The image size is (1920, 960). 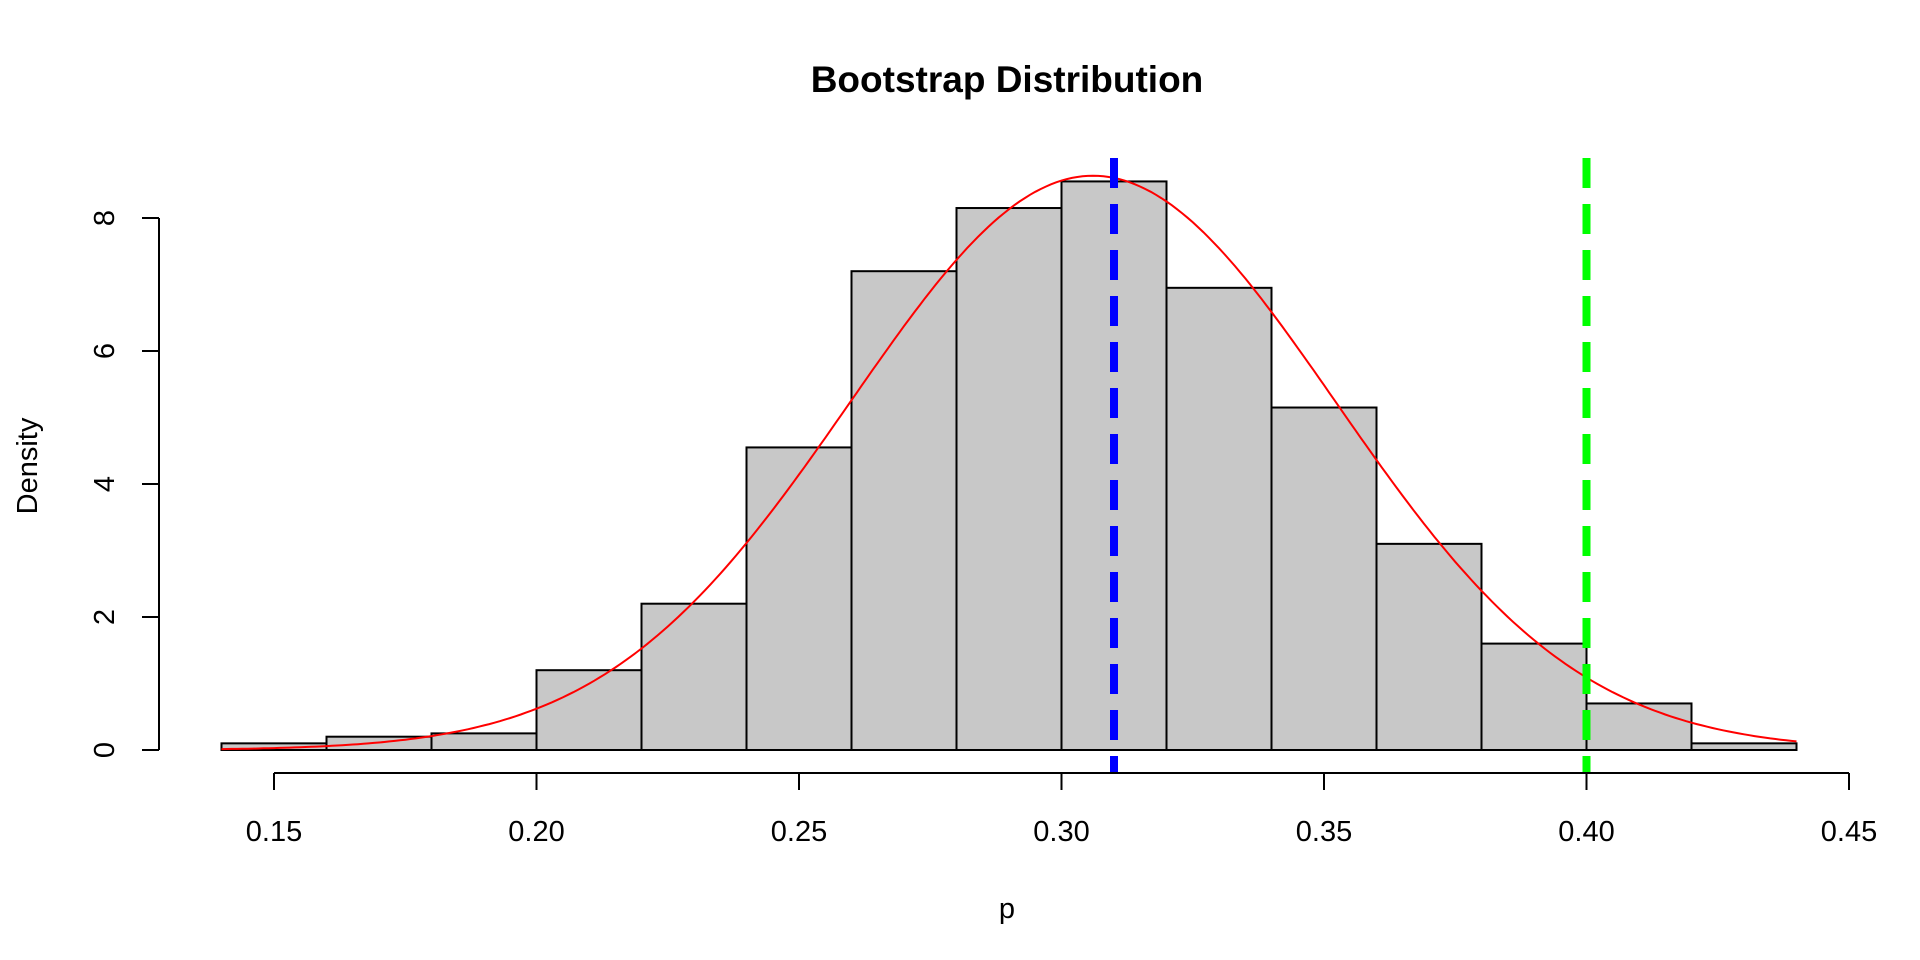 I want to click on y-axis: 0 2 4 6 8, so click(x=124, y=484).